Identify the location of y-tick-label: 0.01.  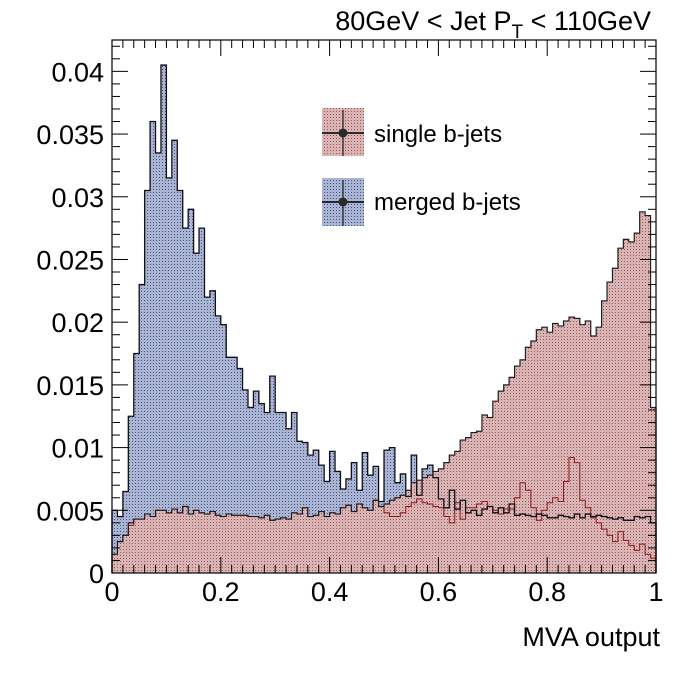
(77, 449).